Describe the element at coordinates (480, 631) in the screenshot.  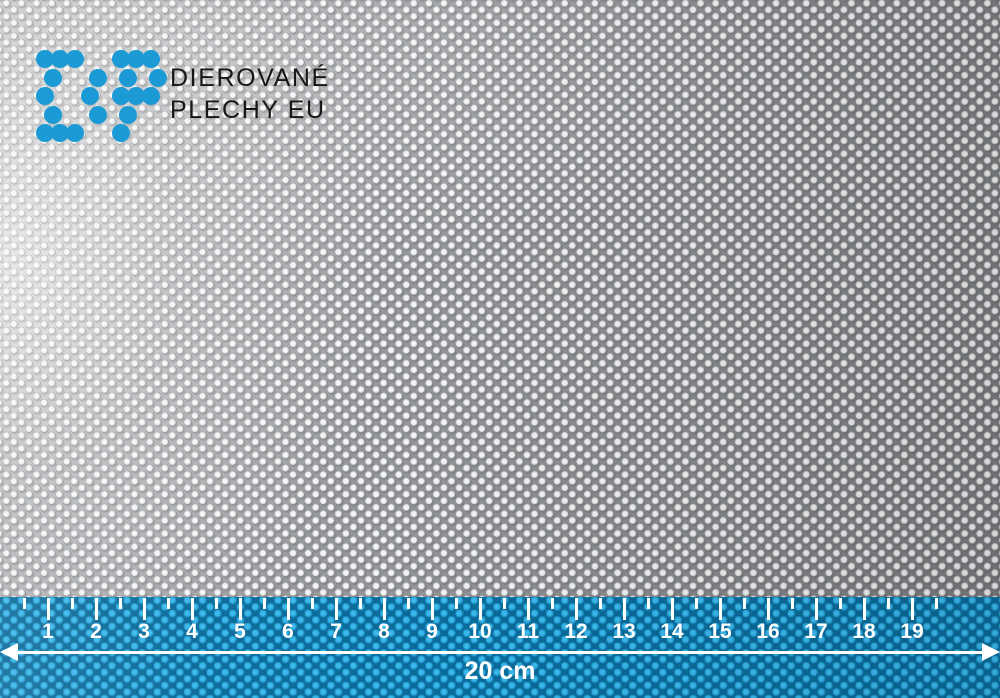
I see `ruler-tick-label: 10` at that location.